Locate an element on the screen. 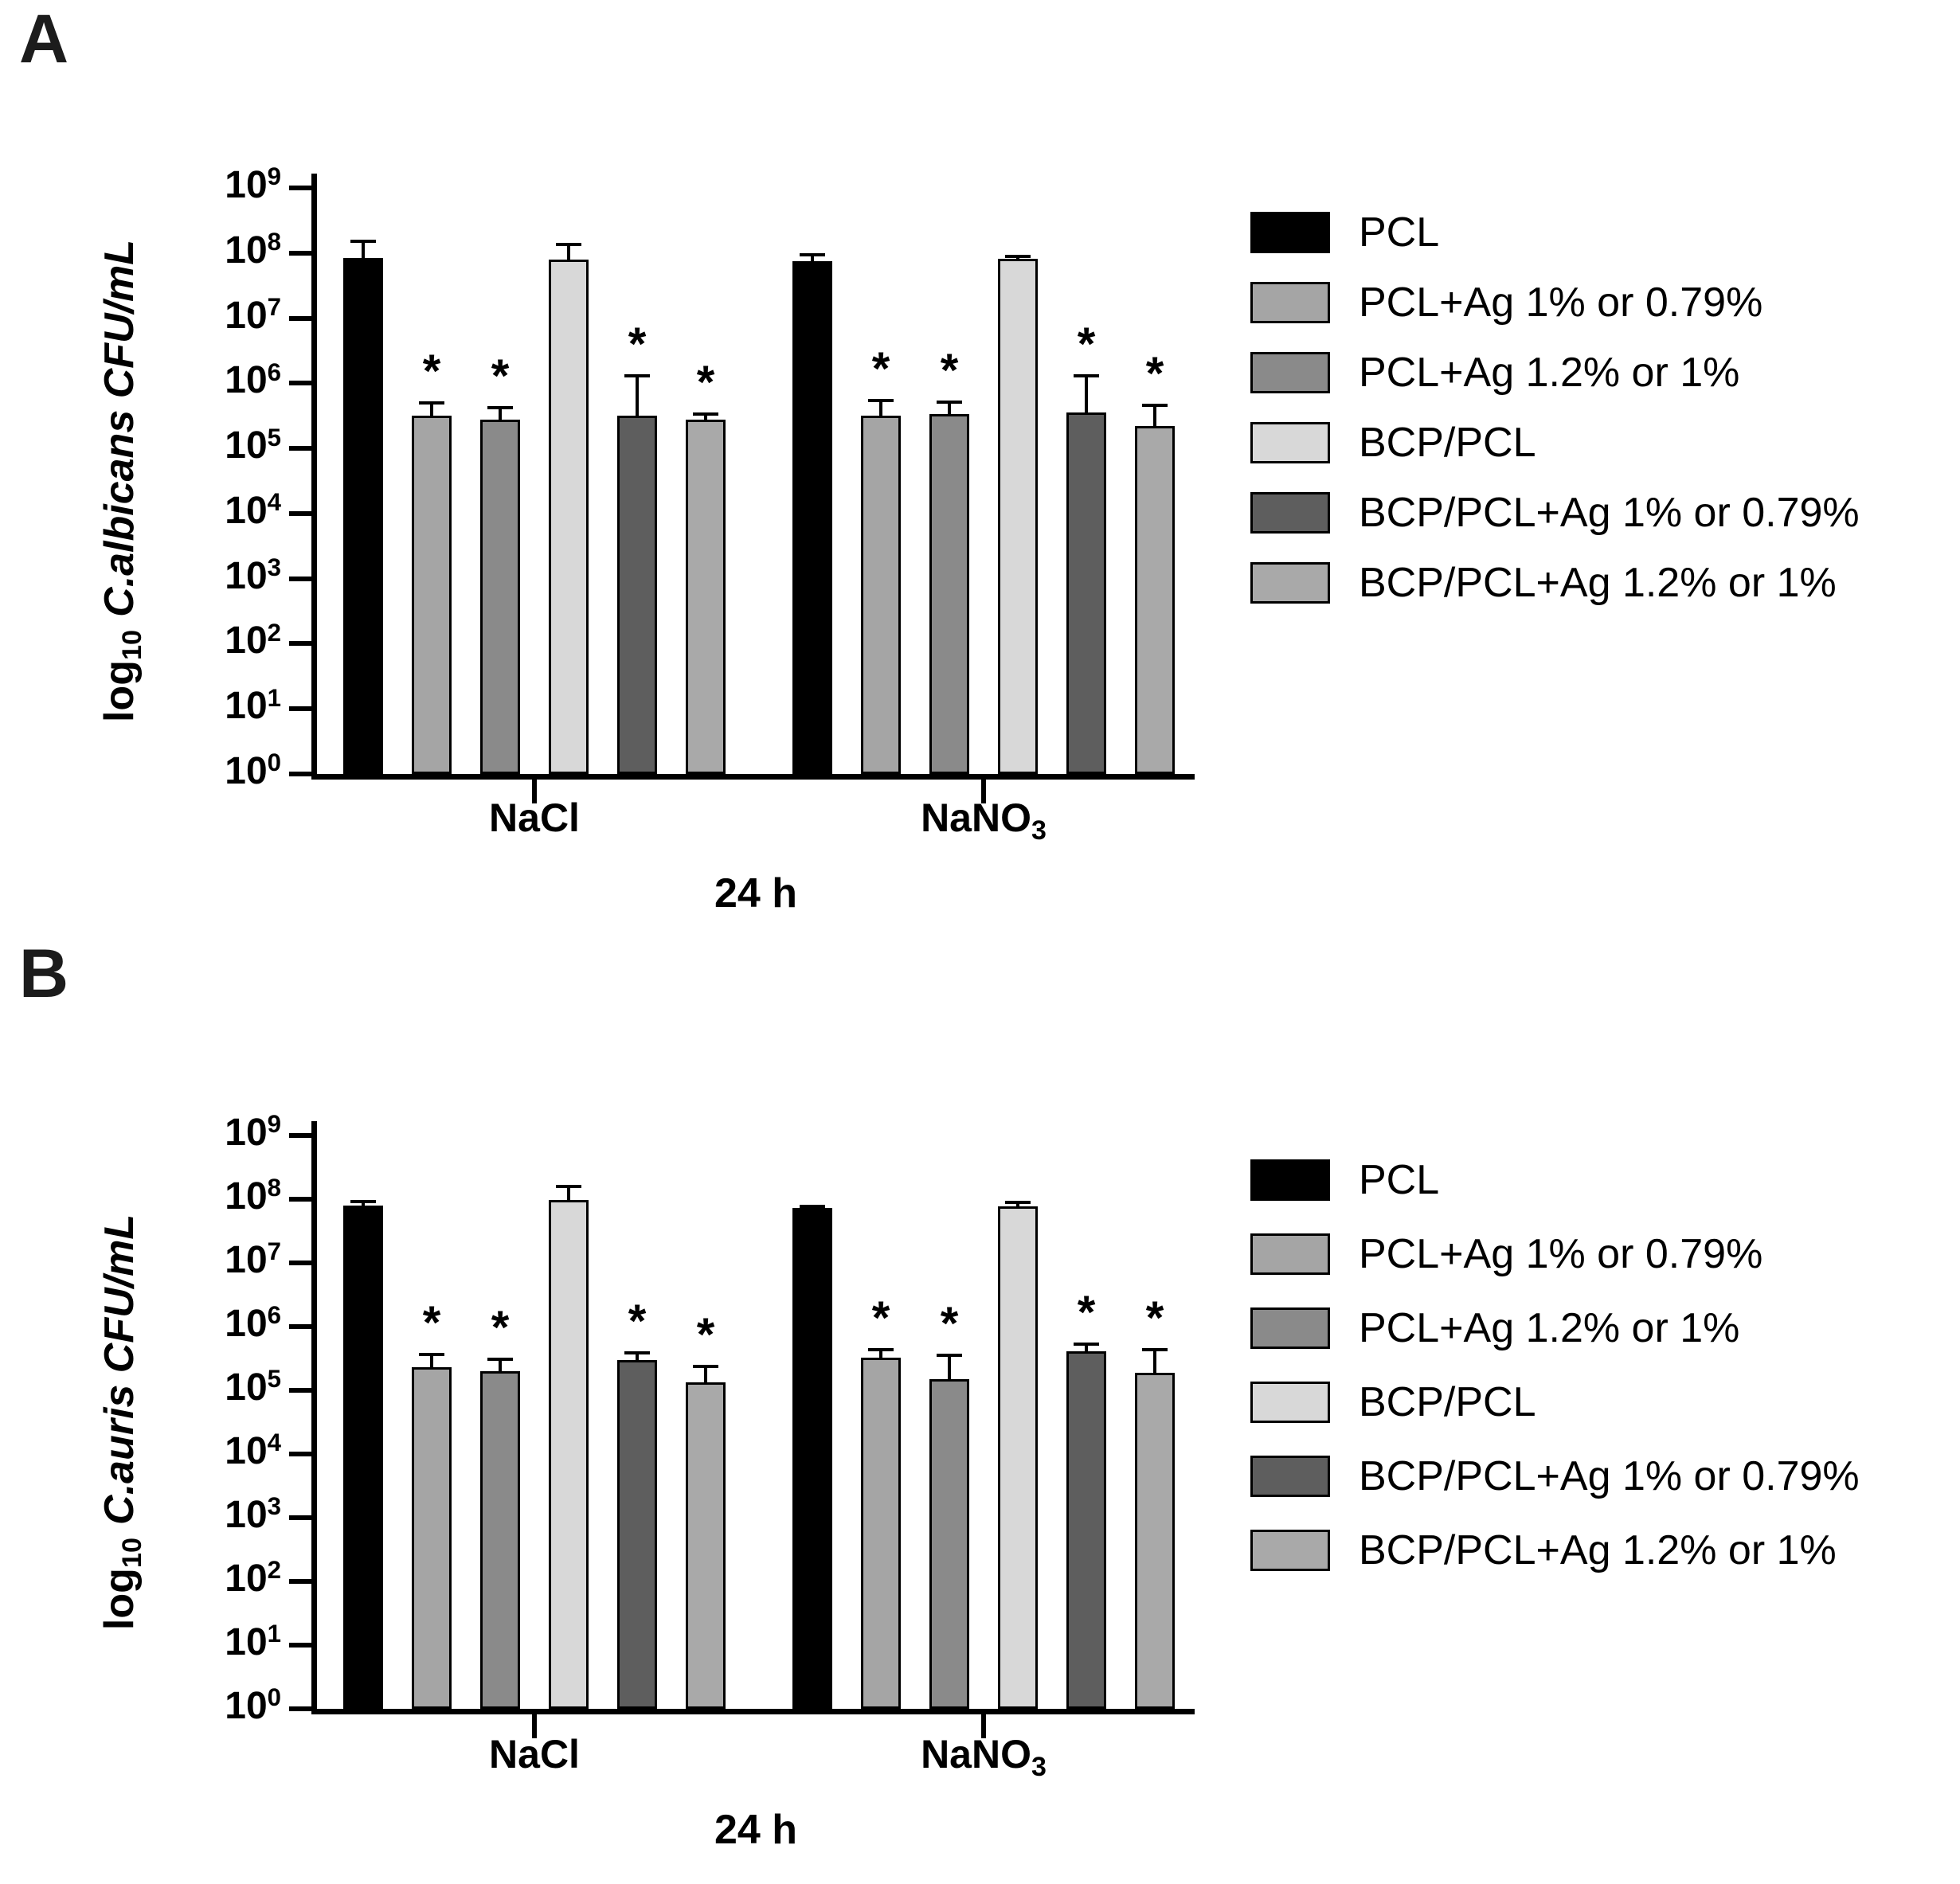  y-axis-title-prefix: log is located at coordinates (120, 1599).